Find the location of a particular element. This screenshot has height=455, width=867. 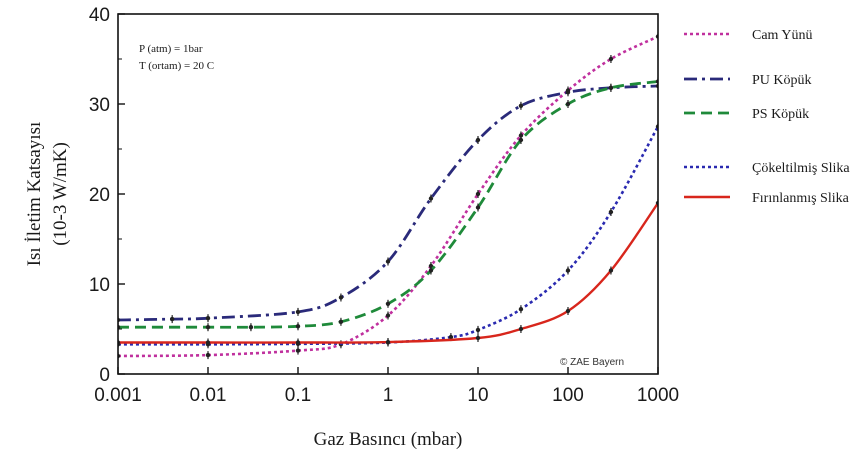

legend-label: Fırınlanmış Slika is located at coordinates (801, 198).